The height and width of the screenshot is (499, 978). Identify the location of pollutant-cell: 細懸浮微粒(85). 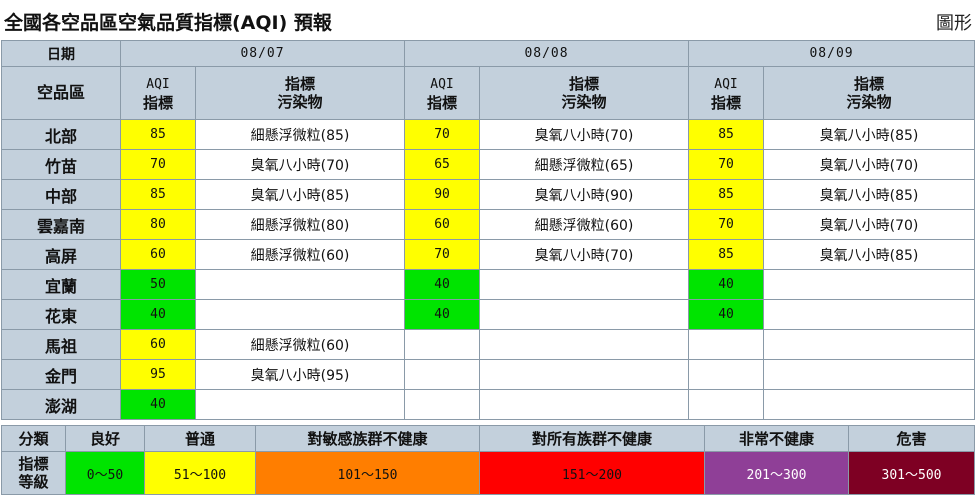
(300, 134).